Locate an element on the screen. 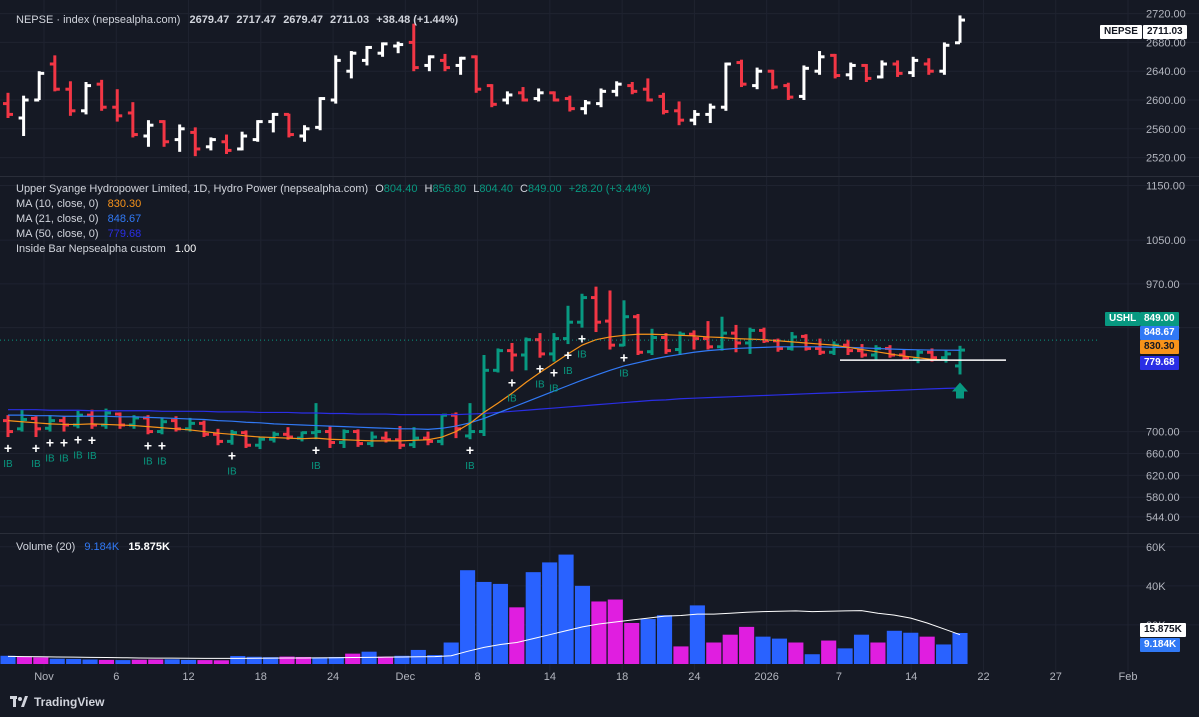  inside-bar-legend: Inside Bar Nepsealpha custom 1.00 is located at coordinates (106, 249).